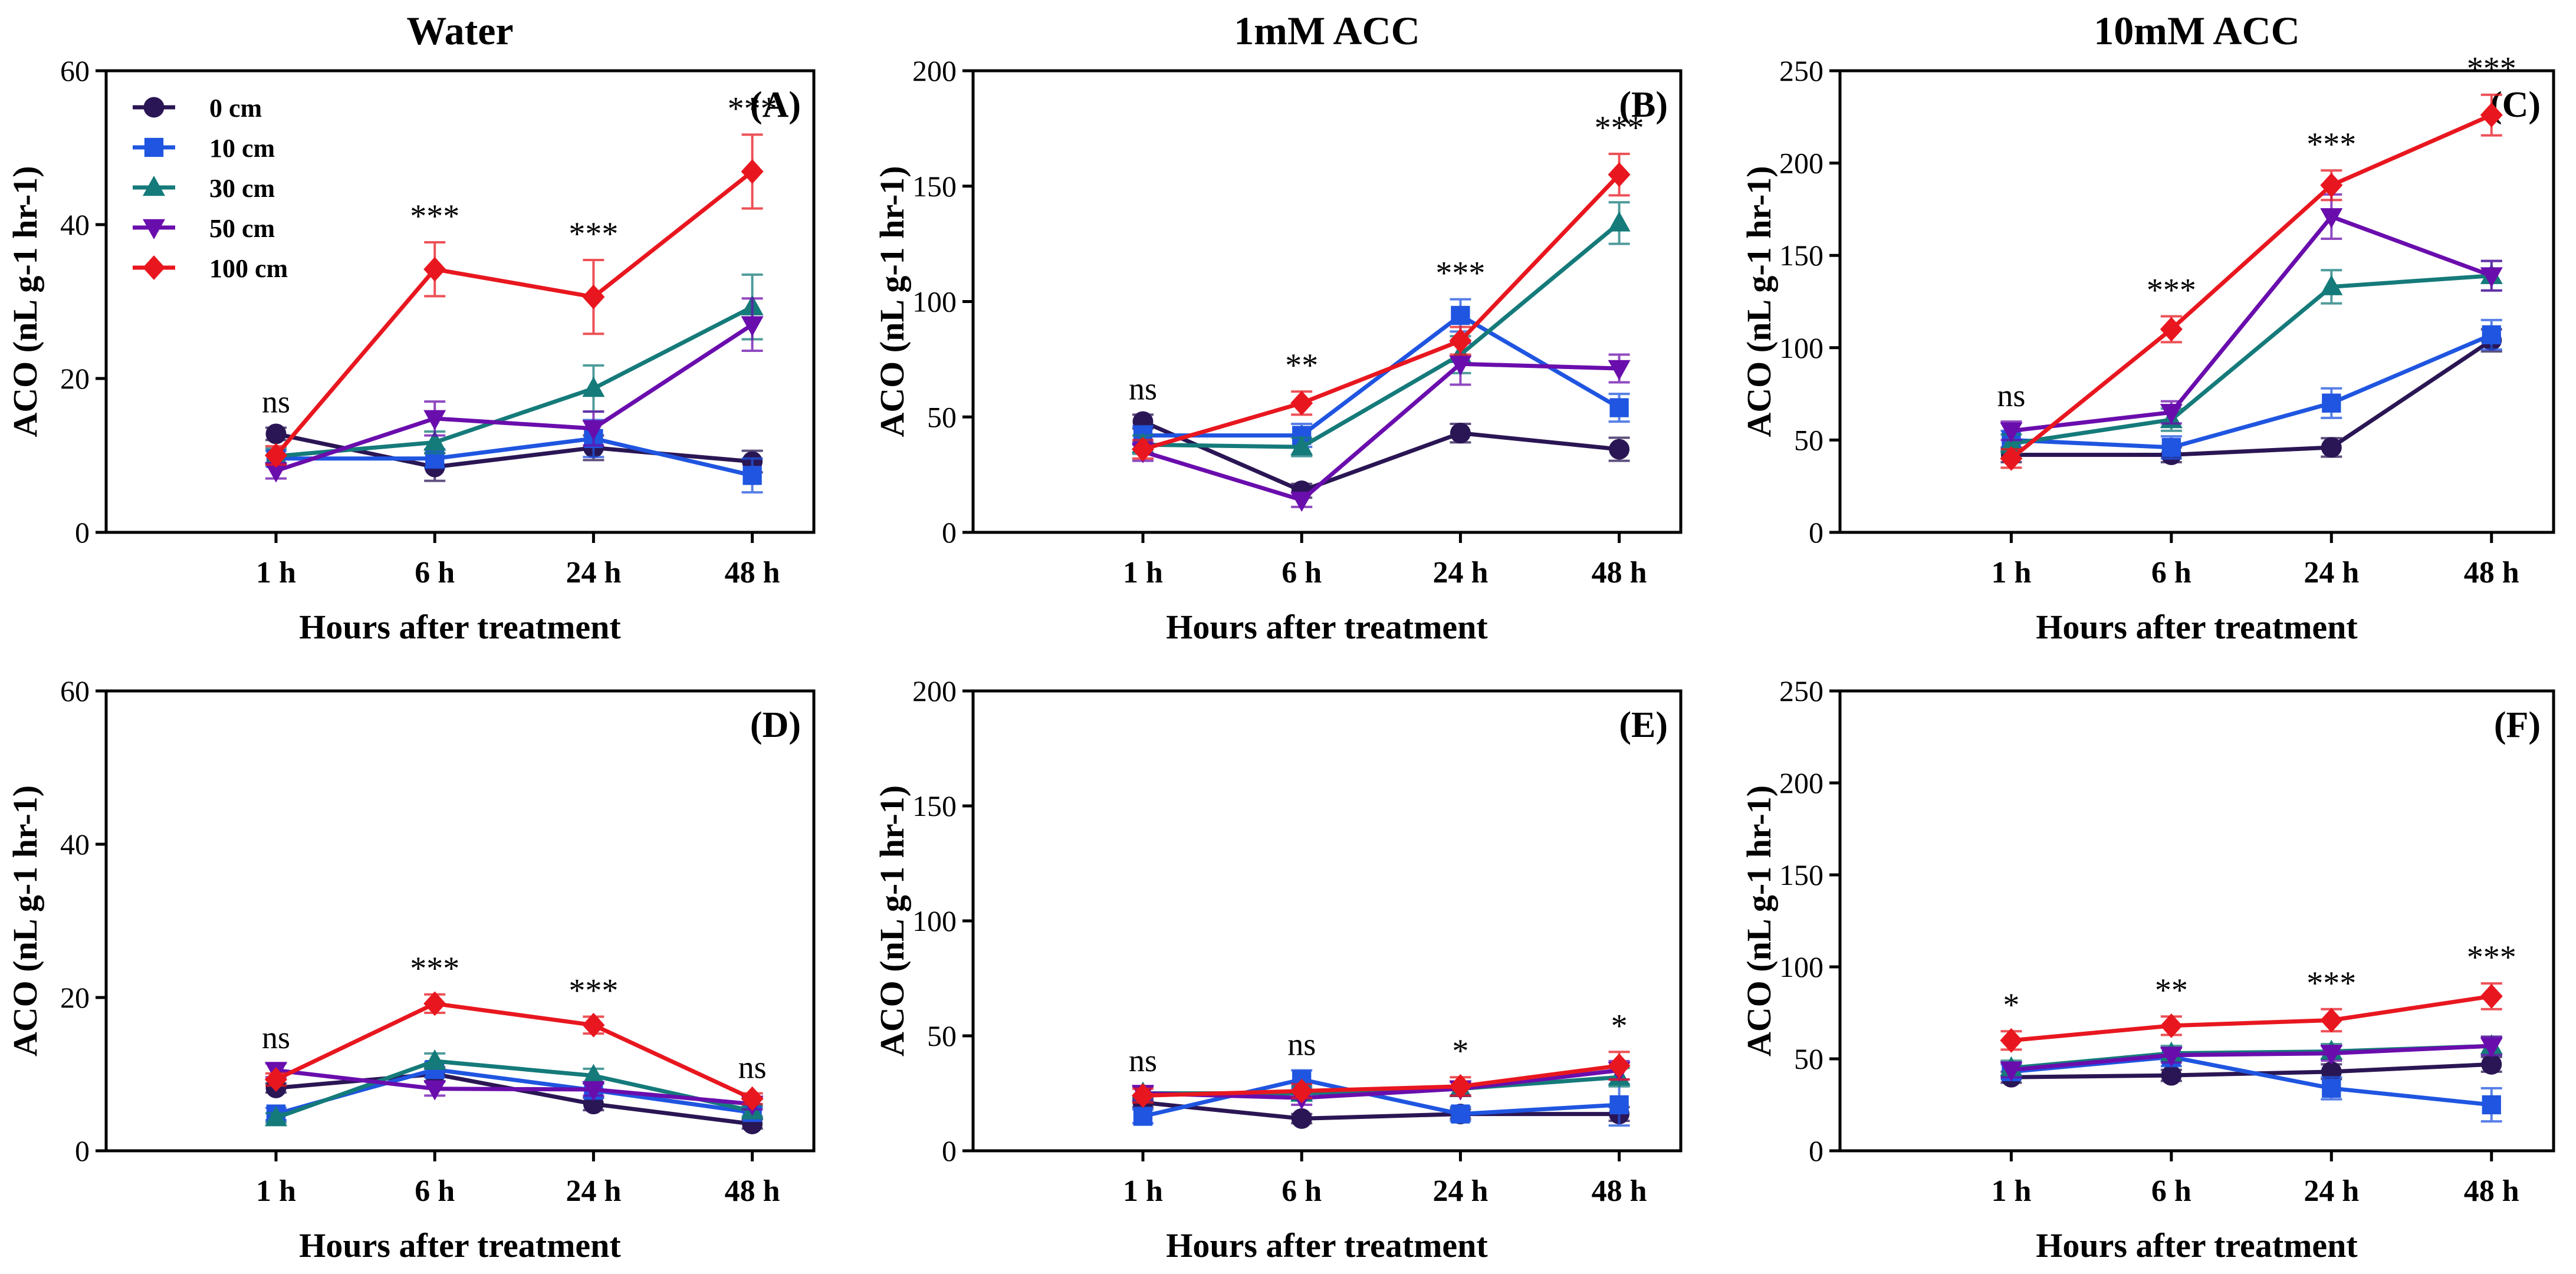 The width and height of the screenshot is (2576, 1274). I want to click on panel-letter: (A), so click(775, 105).